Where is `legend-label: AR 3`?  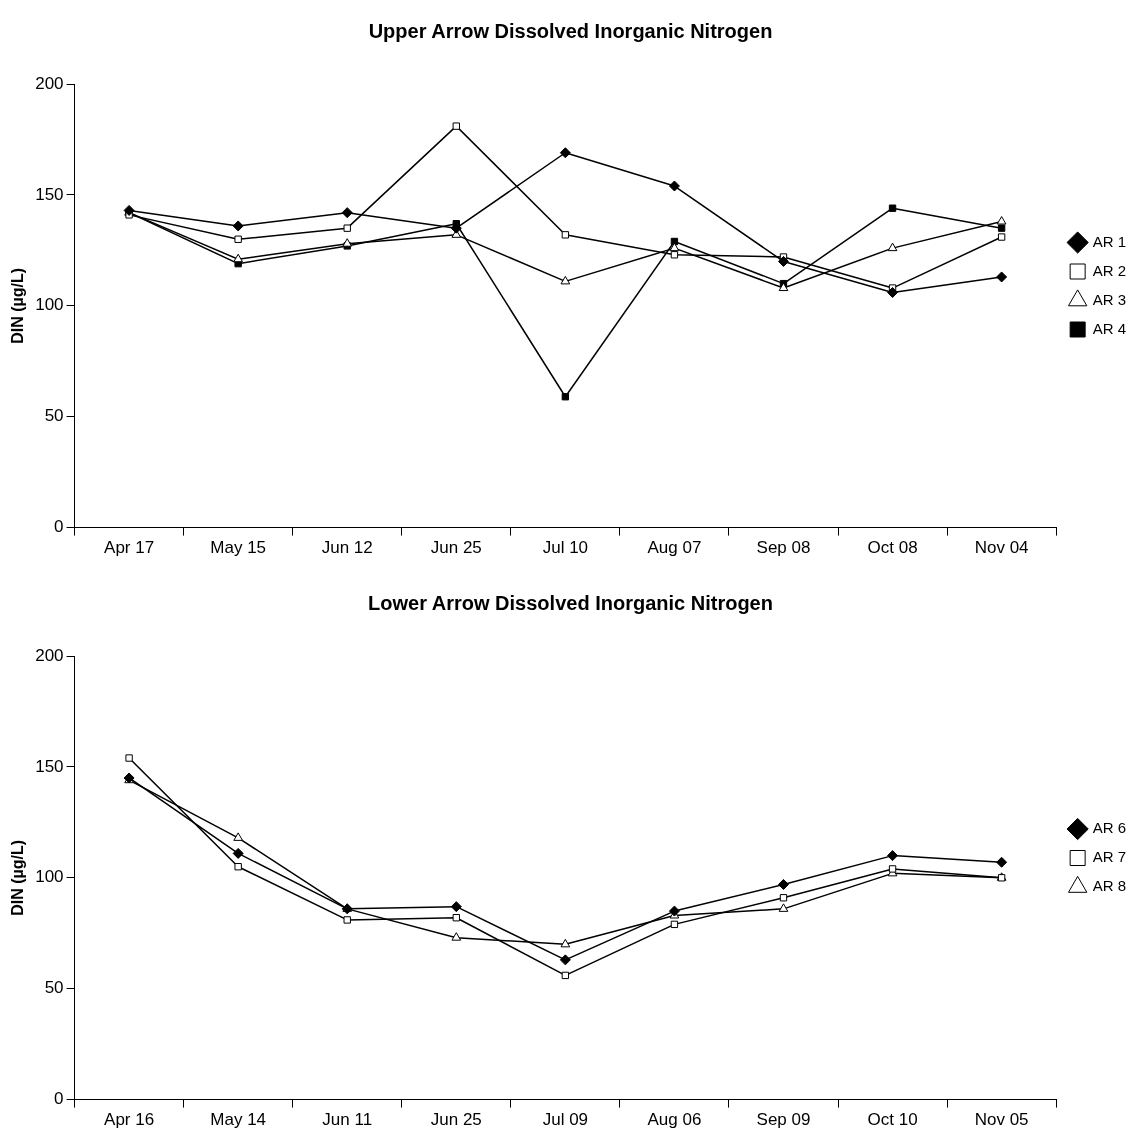 legend-label: AR 3 is located at coordinates (1109, 299).